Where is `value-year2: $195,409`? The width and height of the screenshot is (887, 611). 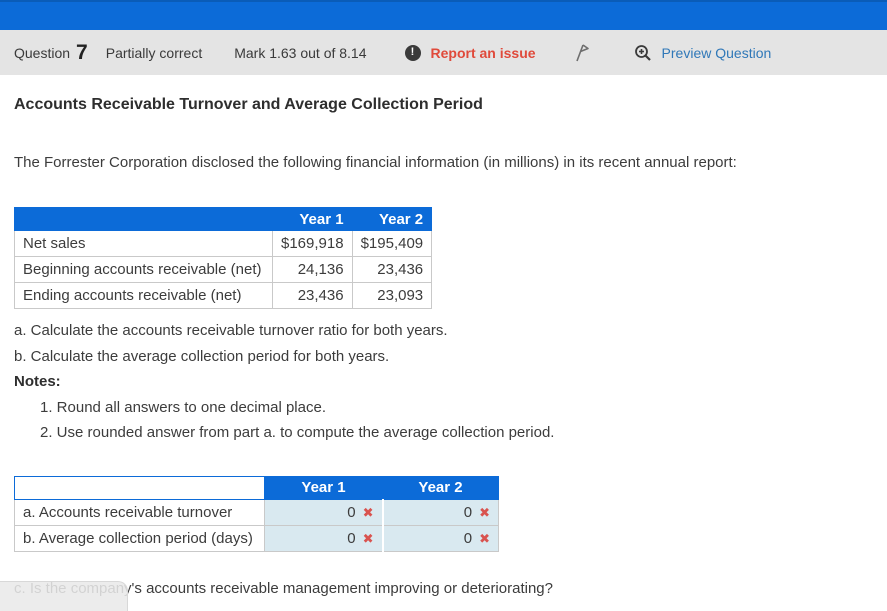 value-year2: $195,409 is located at coordinates (392, 243).